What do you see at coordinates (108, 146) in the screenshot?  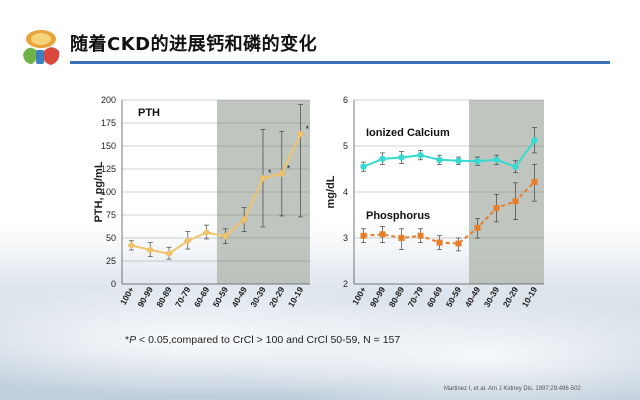 I see `y-tick-label: 150` at bounding box center [108, 146].